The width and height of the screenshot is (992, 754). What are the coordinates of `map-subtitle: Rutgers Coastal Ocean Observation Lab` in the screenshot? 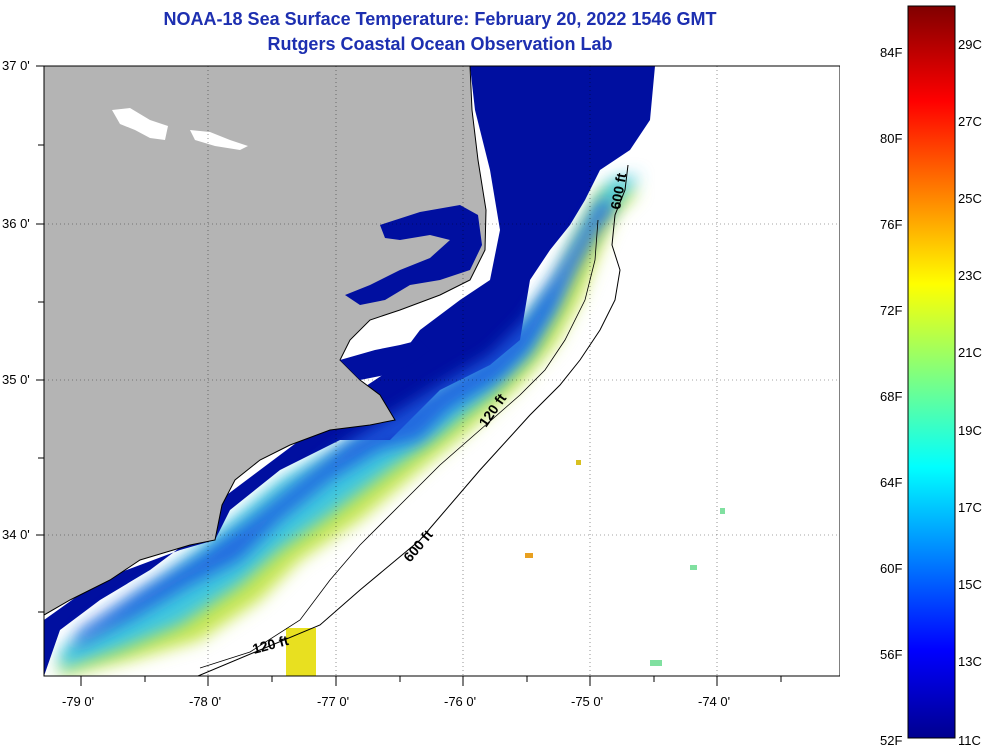 It's located at (440, 44).